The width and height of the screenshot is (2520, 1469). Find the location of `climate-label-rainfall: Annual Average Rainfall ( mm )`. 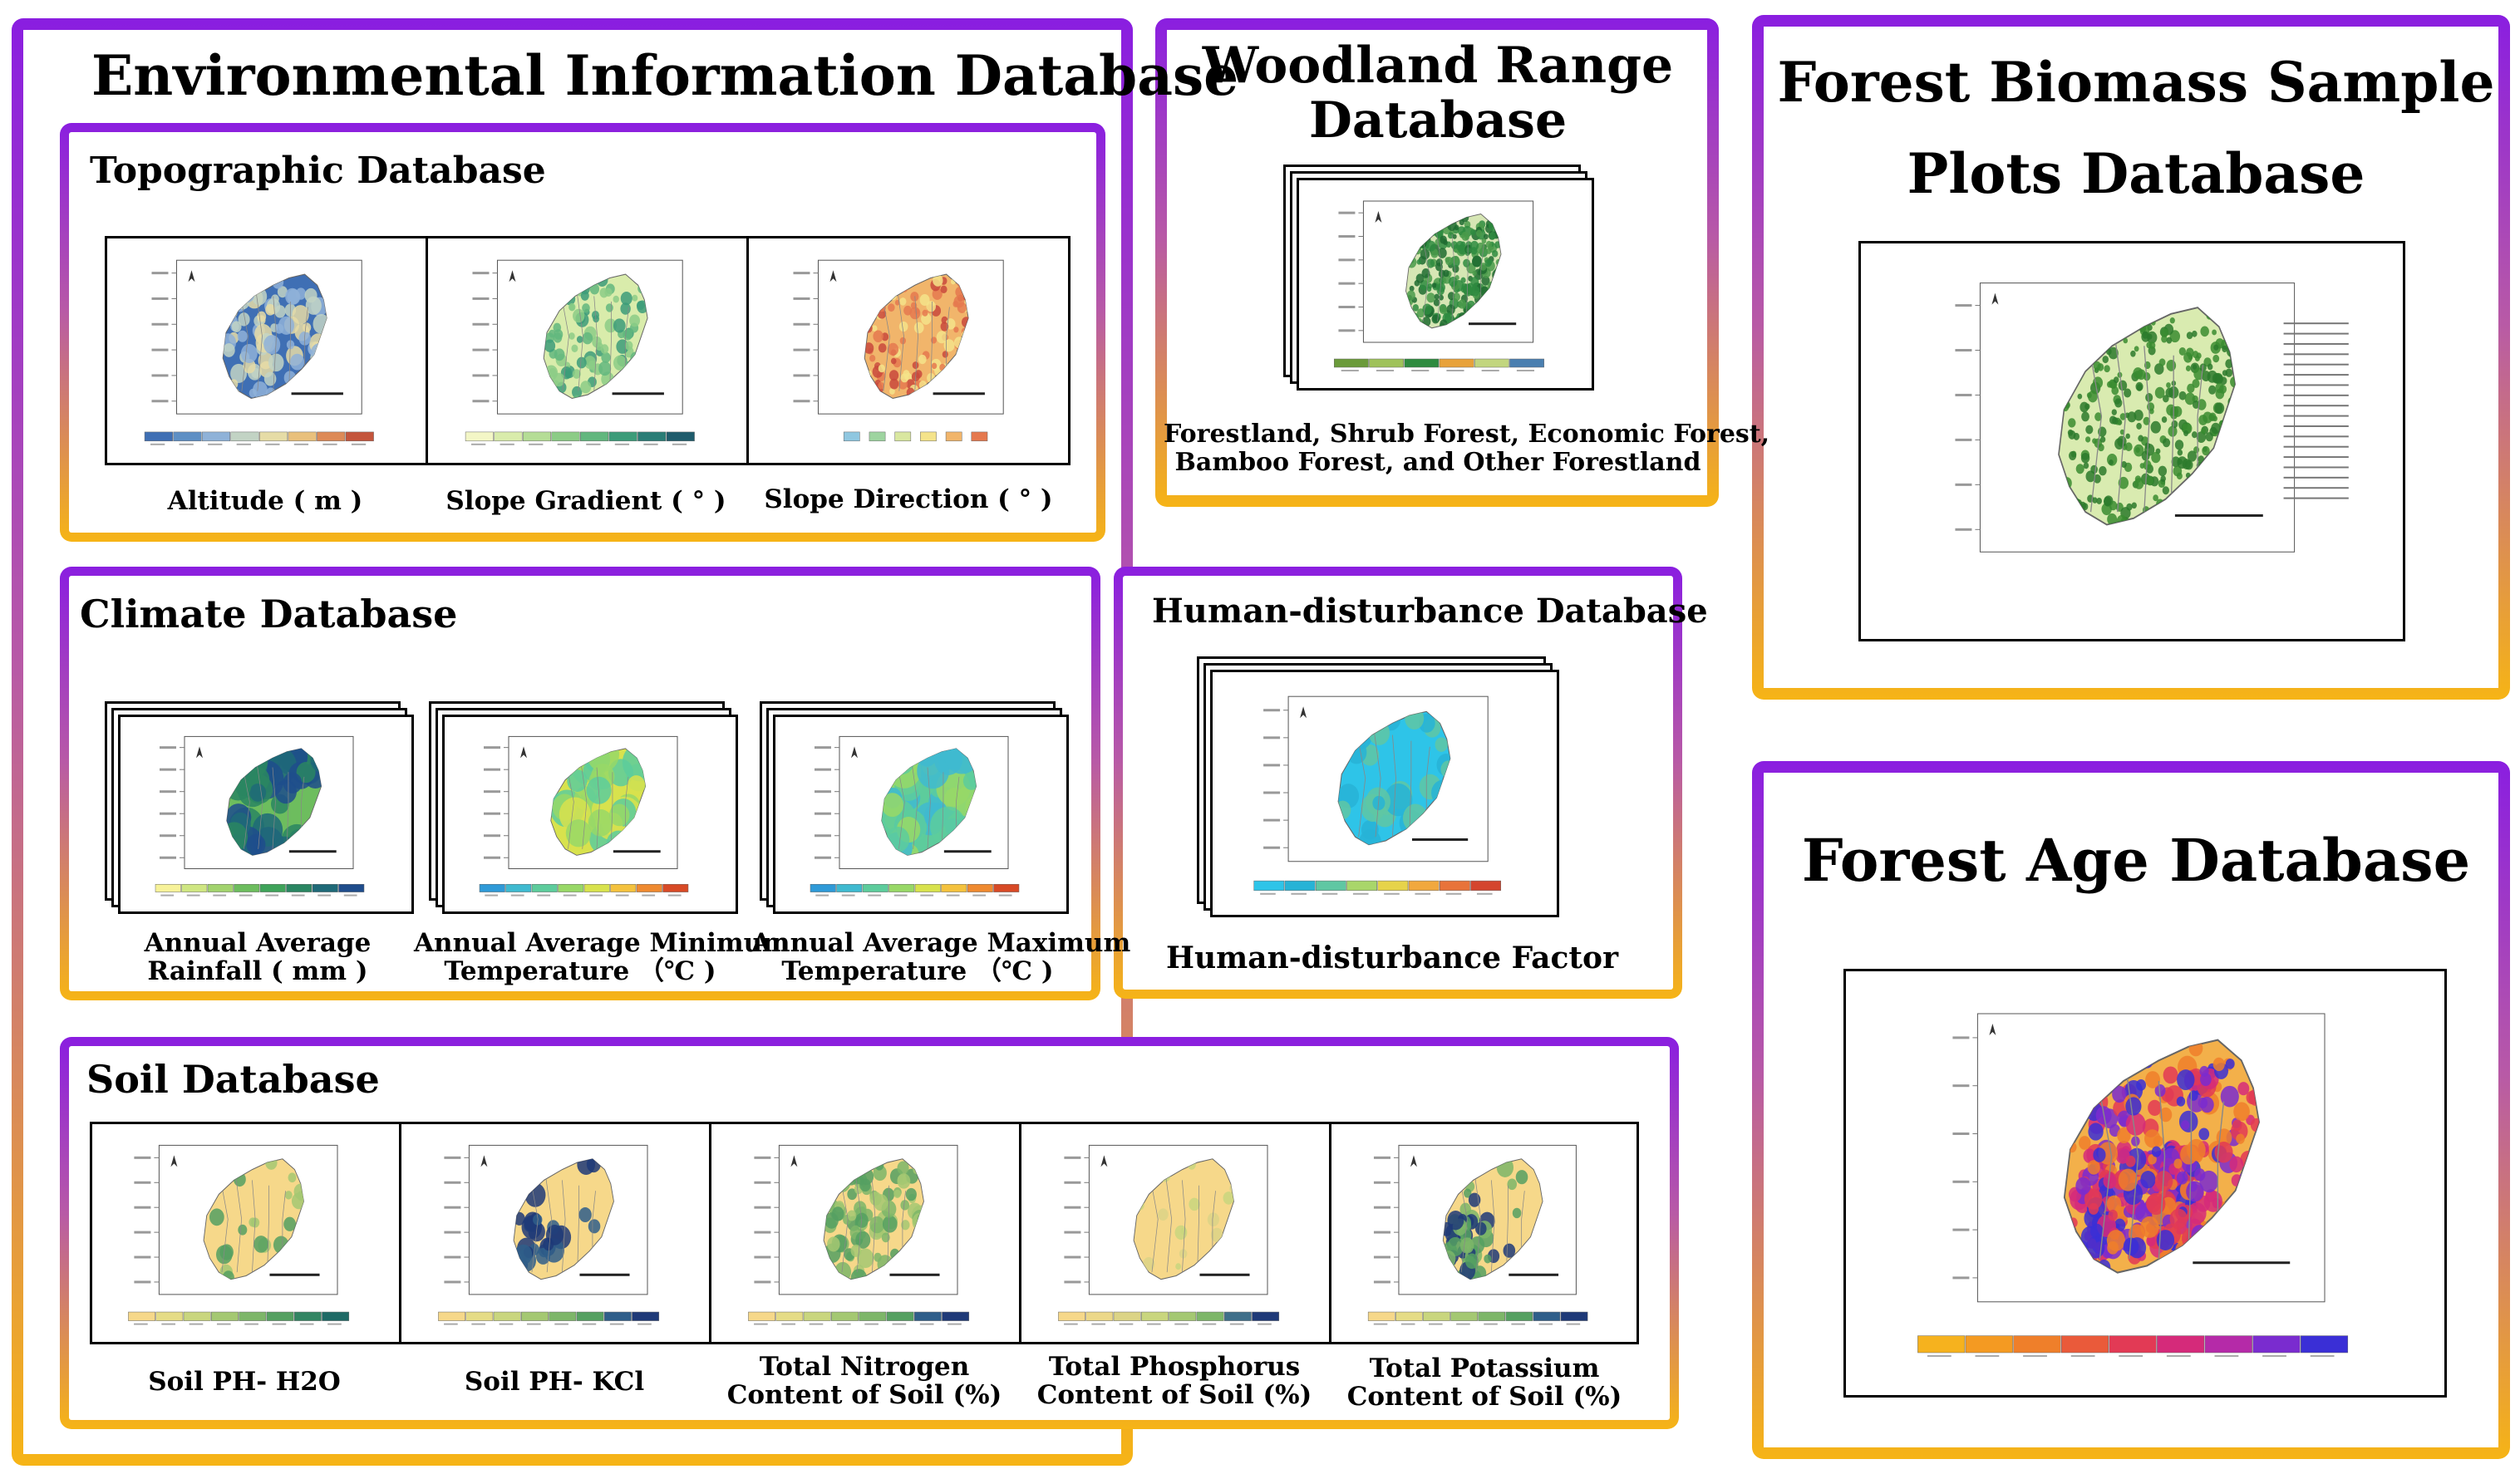

climate-label-rainfall: Annual Average Rainfall ( mm ) is located at coordinates (258, 957).